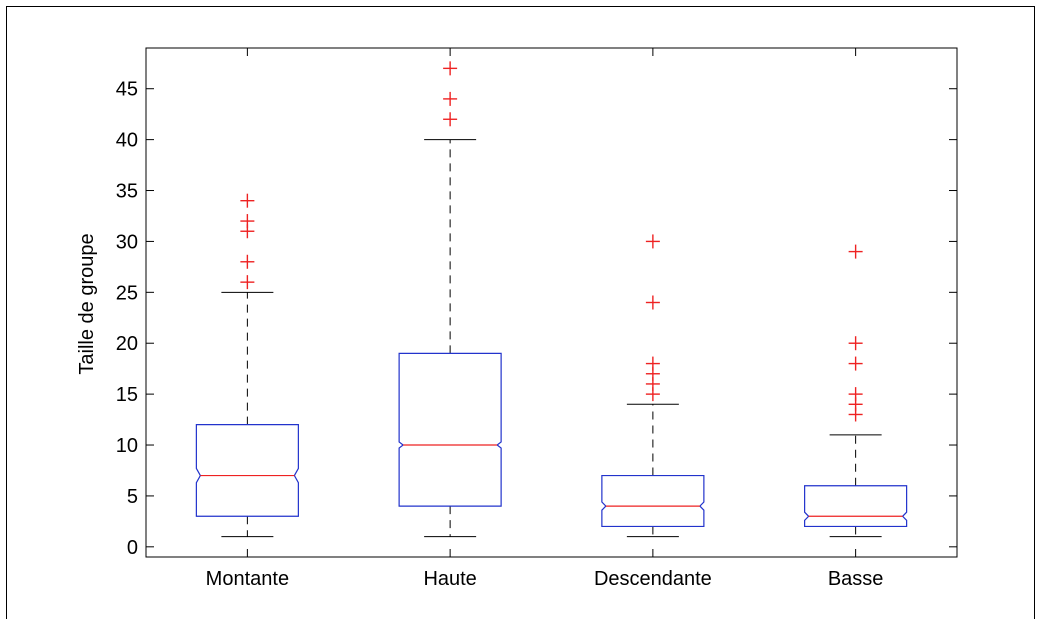 Image resolution: width=1048 pixels, height=621 pixels. What do you see at coordinates (127, 293) in the screenshot?
I see `y-tick-label: 25` at bounding box center [127, 293].